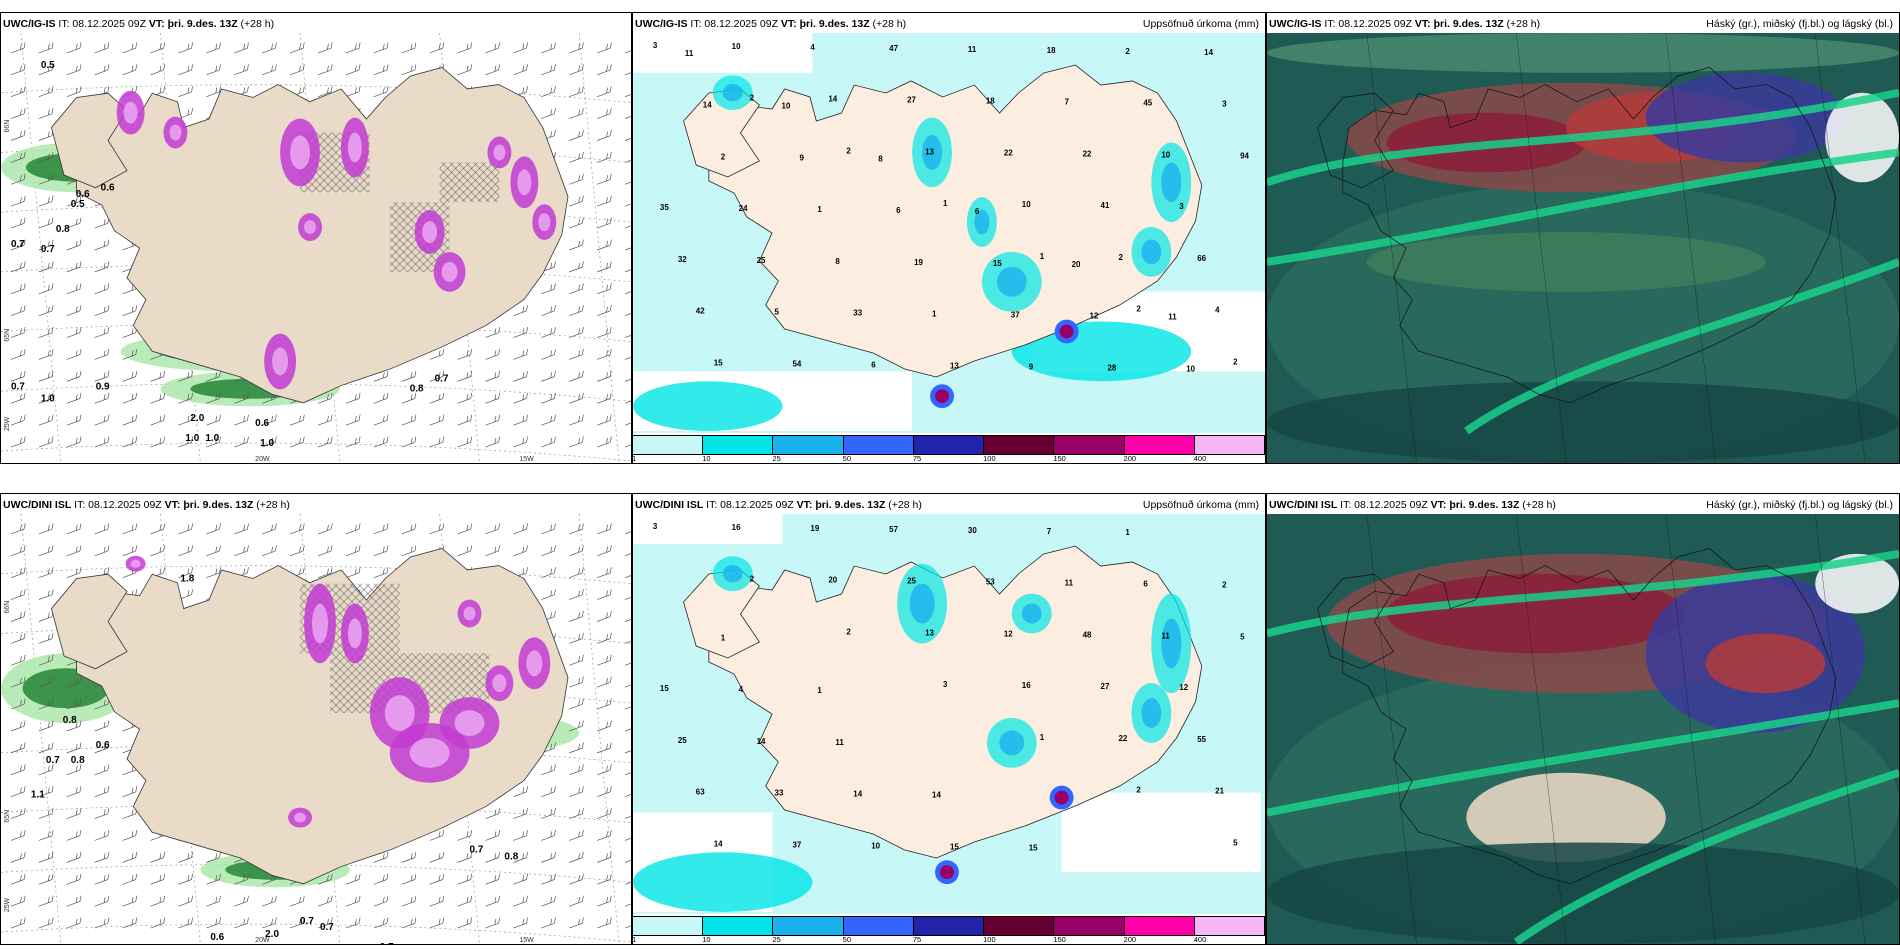 This screenshot has height=950, width=1900. I want to click on colorbar-tick-label: 10, so click(706, 458).